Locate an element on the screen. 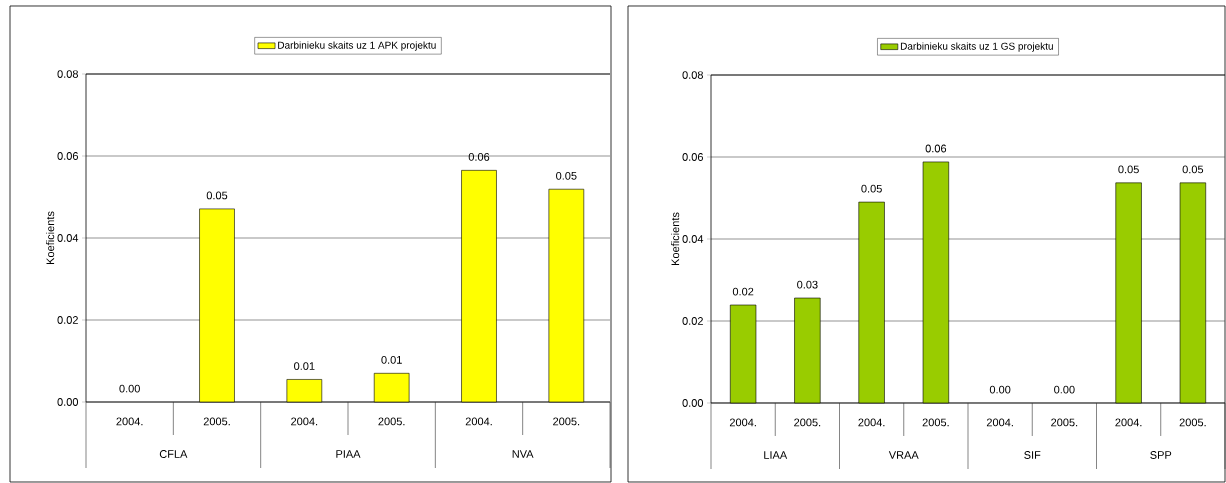  text: VRAA is located at coordinates (903, 455).